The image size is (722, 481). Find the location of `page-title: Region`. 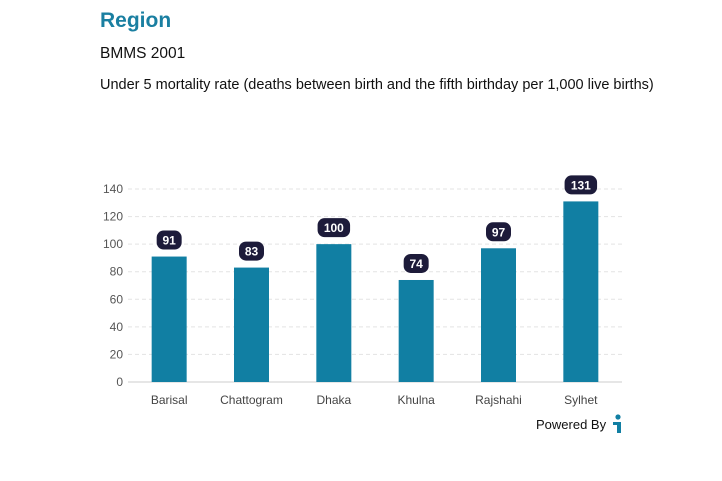

page-title: Region is located at coordinates (136, 20).